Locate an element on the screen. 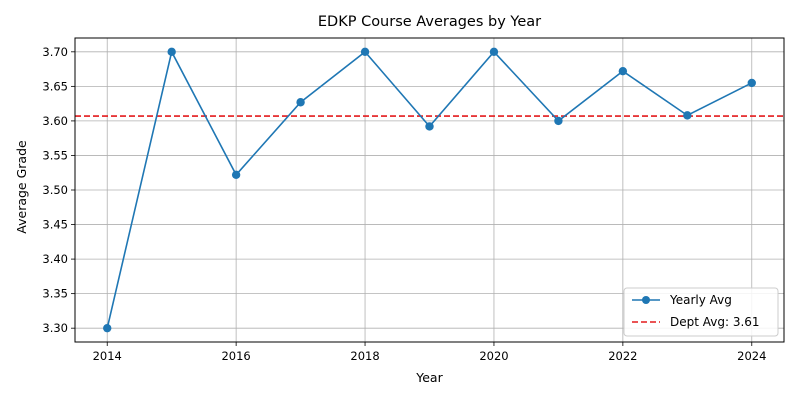 This screenshot has height=400, width=800. y-tick-label: 3.35 is located at coordinates (55, 294).